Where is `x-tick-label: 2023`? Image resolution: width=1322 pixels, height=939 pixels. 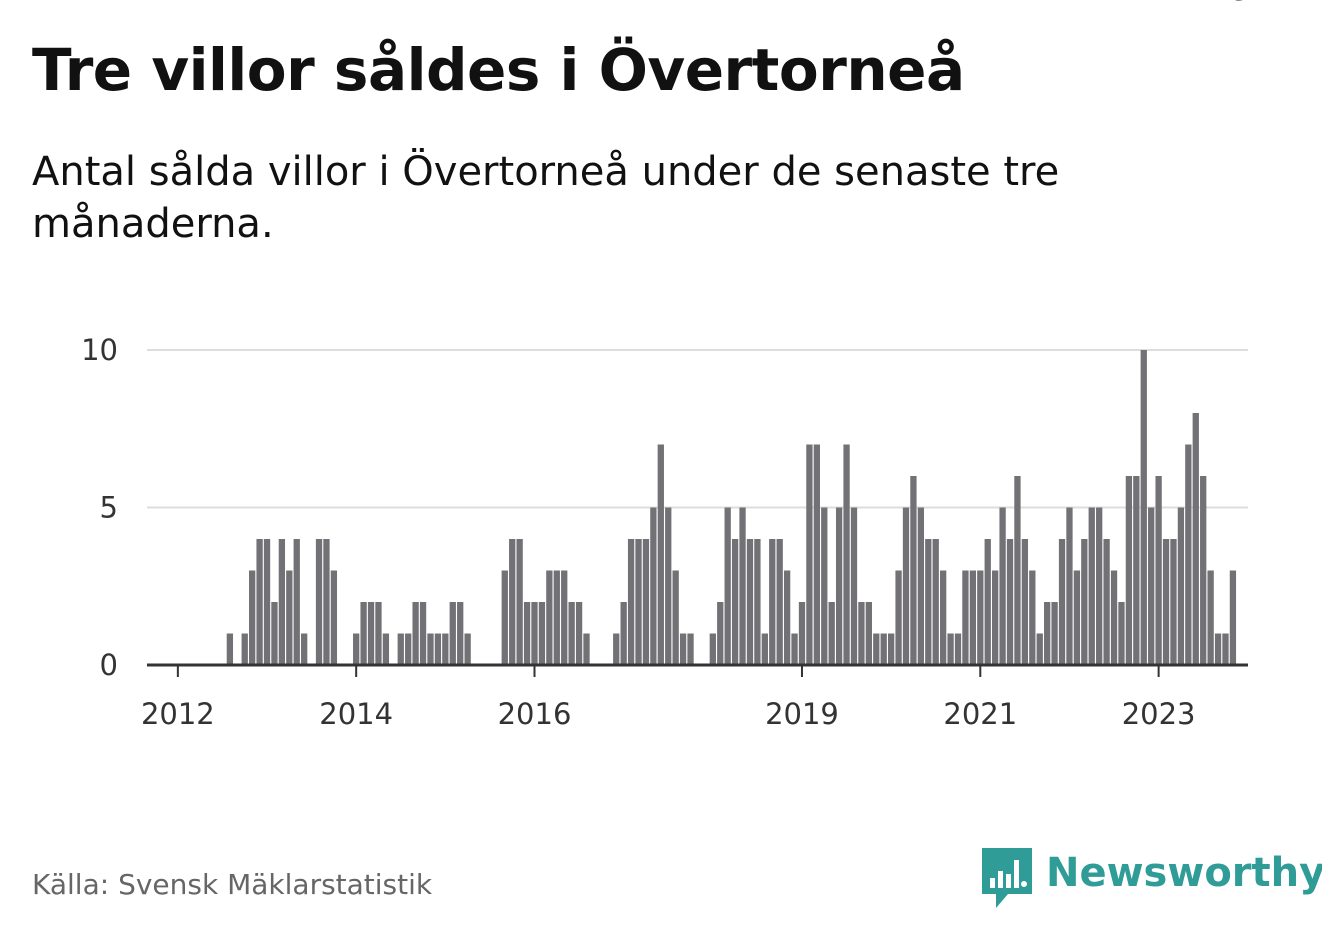 x-tick-label: 2023 is located at coordinates (1159, 714).